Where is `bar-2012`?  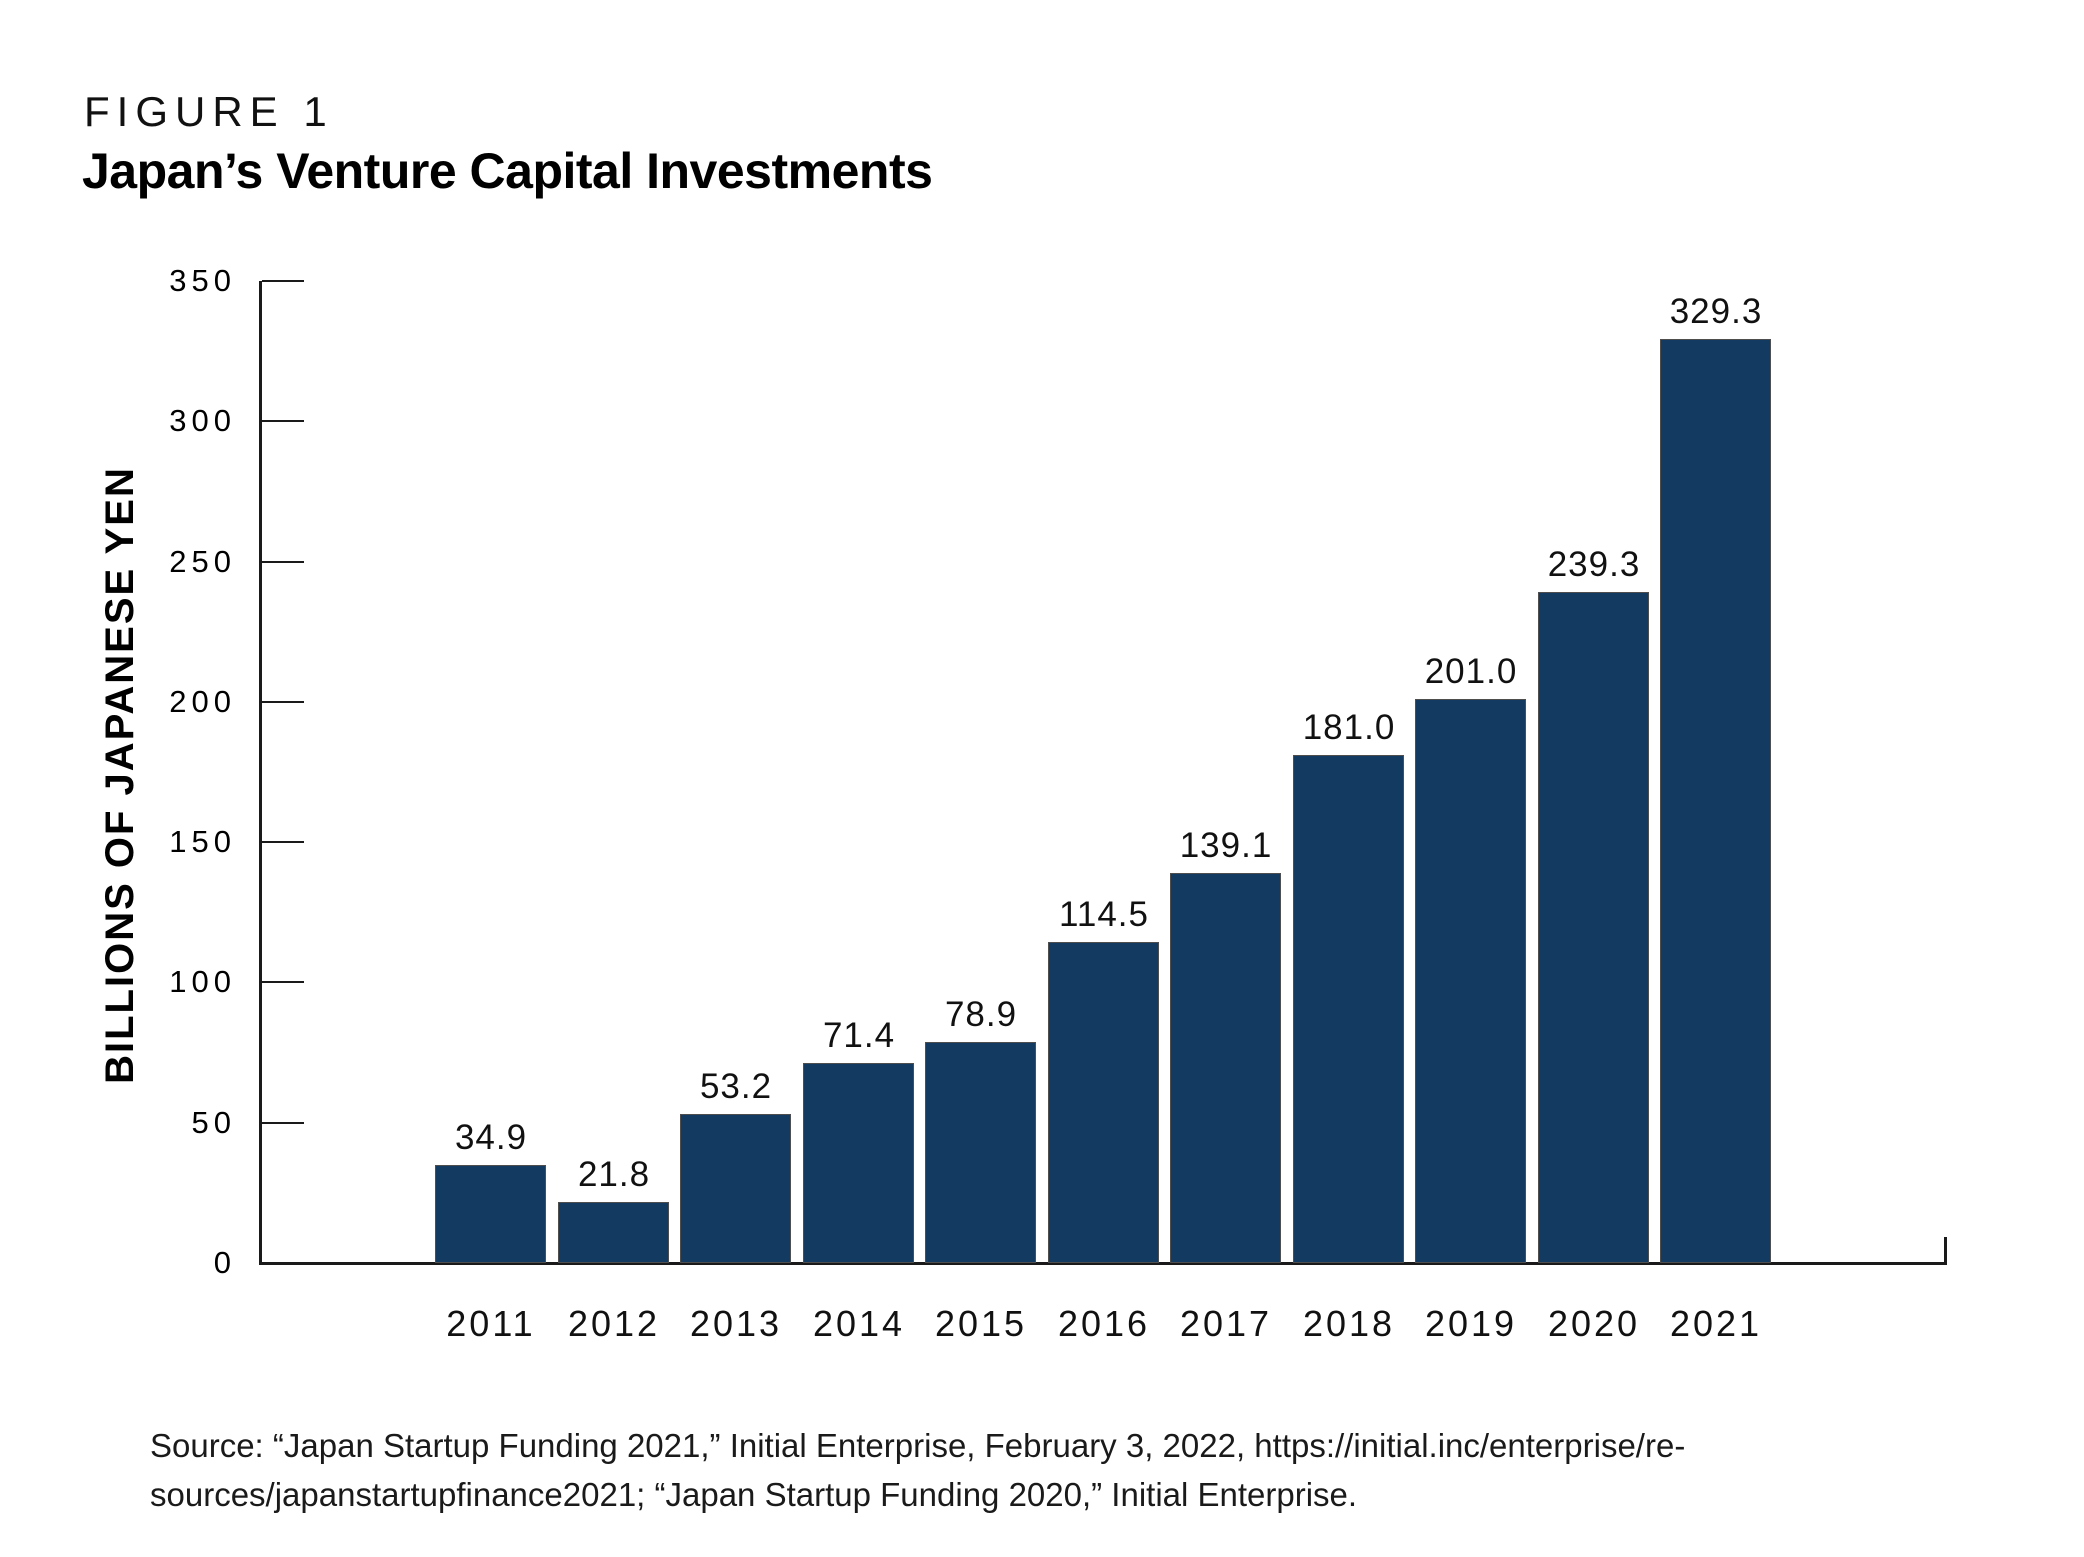 bar-2012 is located at coordinates (613, 1232).